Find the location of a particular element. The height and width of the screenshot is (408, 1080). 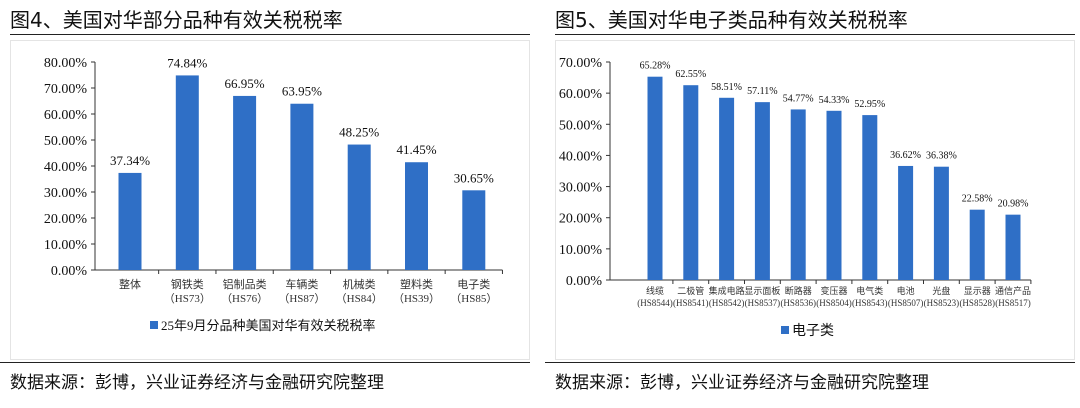

x-tick-label: 变压器(HS8504) is located at coordinates (834, 296).